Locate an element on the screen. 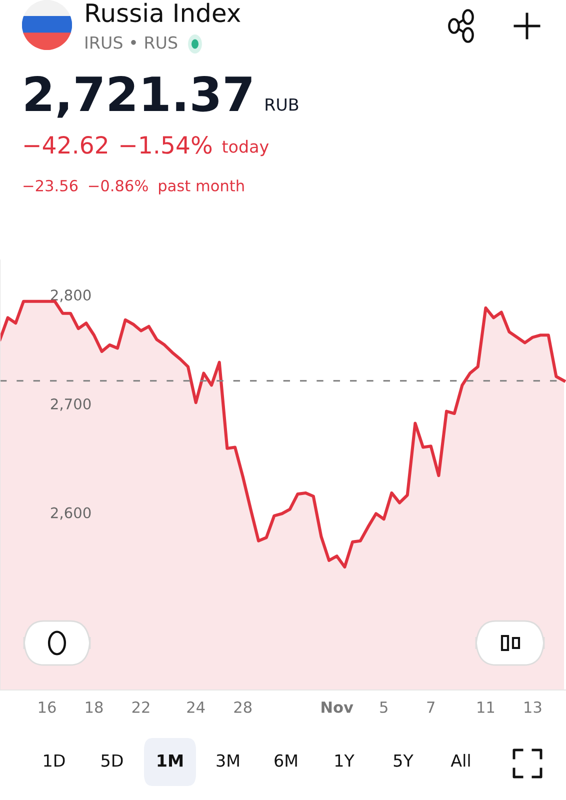  text: RUB is located at coordinates (282, 104).